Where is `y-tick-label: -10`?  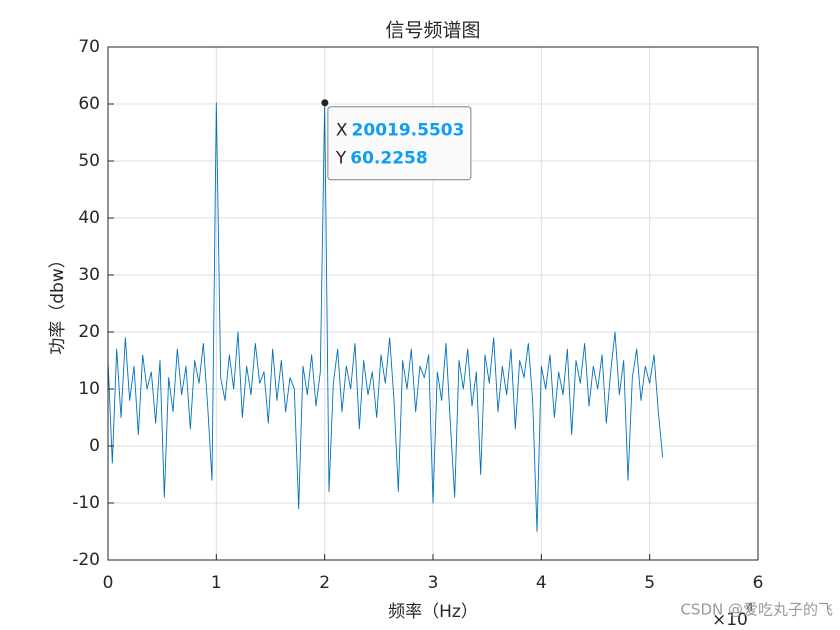
y-tick-label: -10 is located at coordinates (86, 503).